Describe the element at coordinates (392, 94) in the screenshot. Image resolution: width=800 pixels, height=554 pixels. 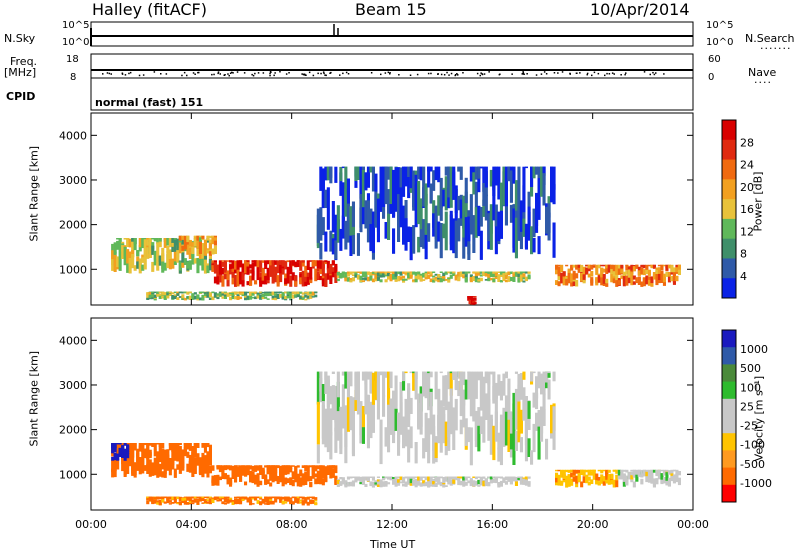
I see `cpid-strip-frame` at that location.